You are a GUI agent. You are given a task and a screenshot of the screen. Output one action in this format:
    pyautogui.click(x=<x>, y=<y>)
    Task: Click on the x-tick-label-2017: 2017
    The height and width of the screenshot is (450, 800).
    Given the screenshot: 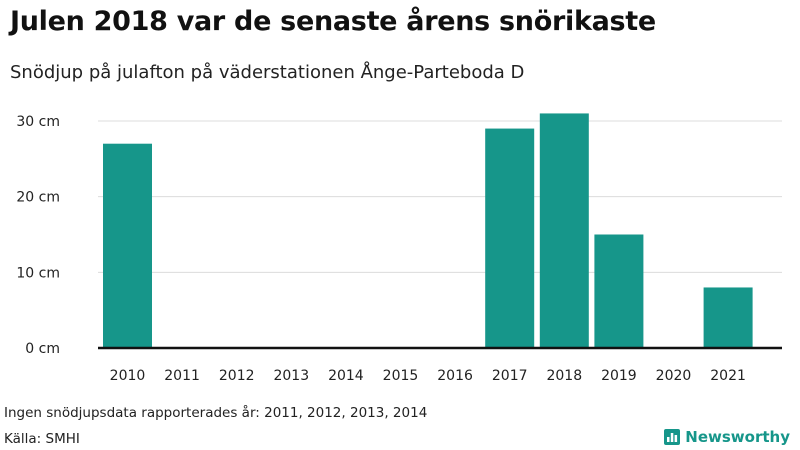 What is the action you would take?
    pyautogui.click(x=510, y=376)
    